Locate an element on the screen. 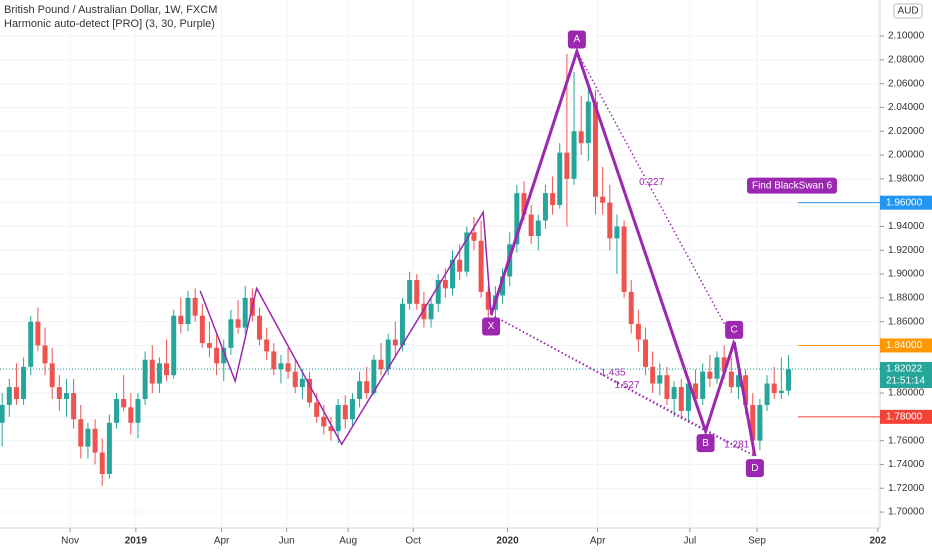 The image size is (932, 555). pattern-ratio-label: 1.527 is located at coordinates (626, 385).